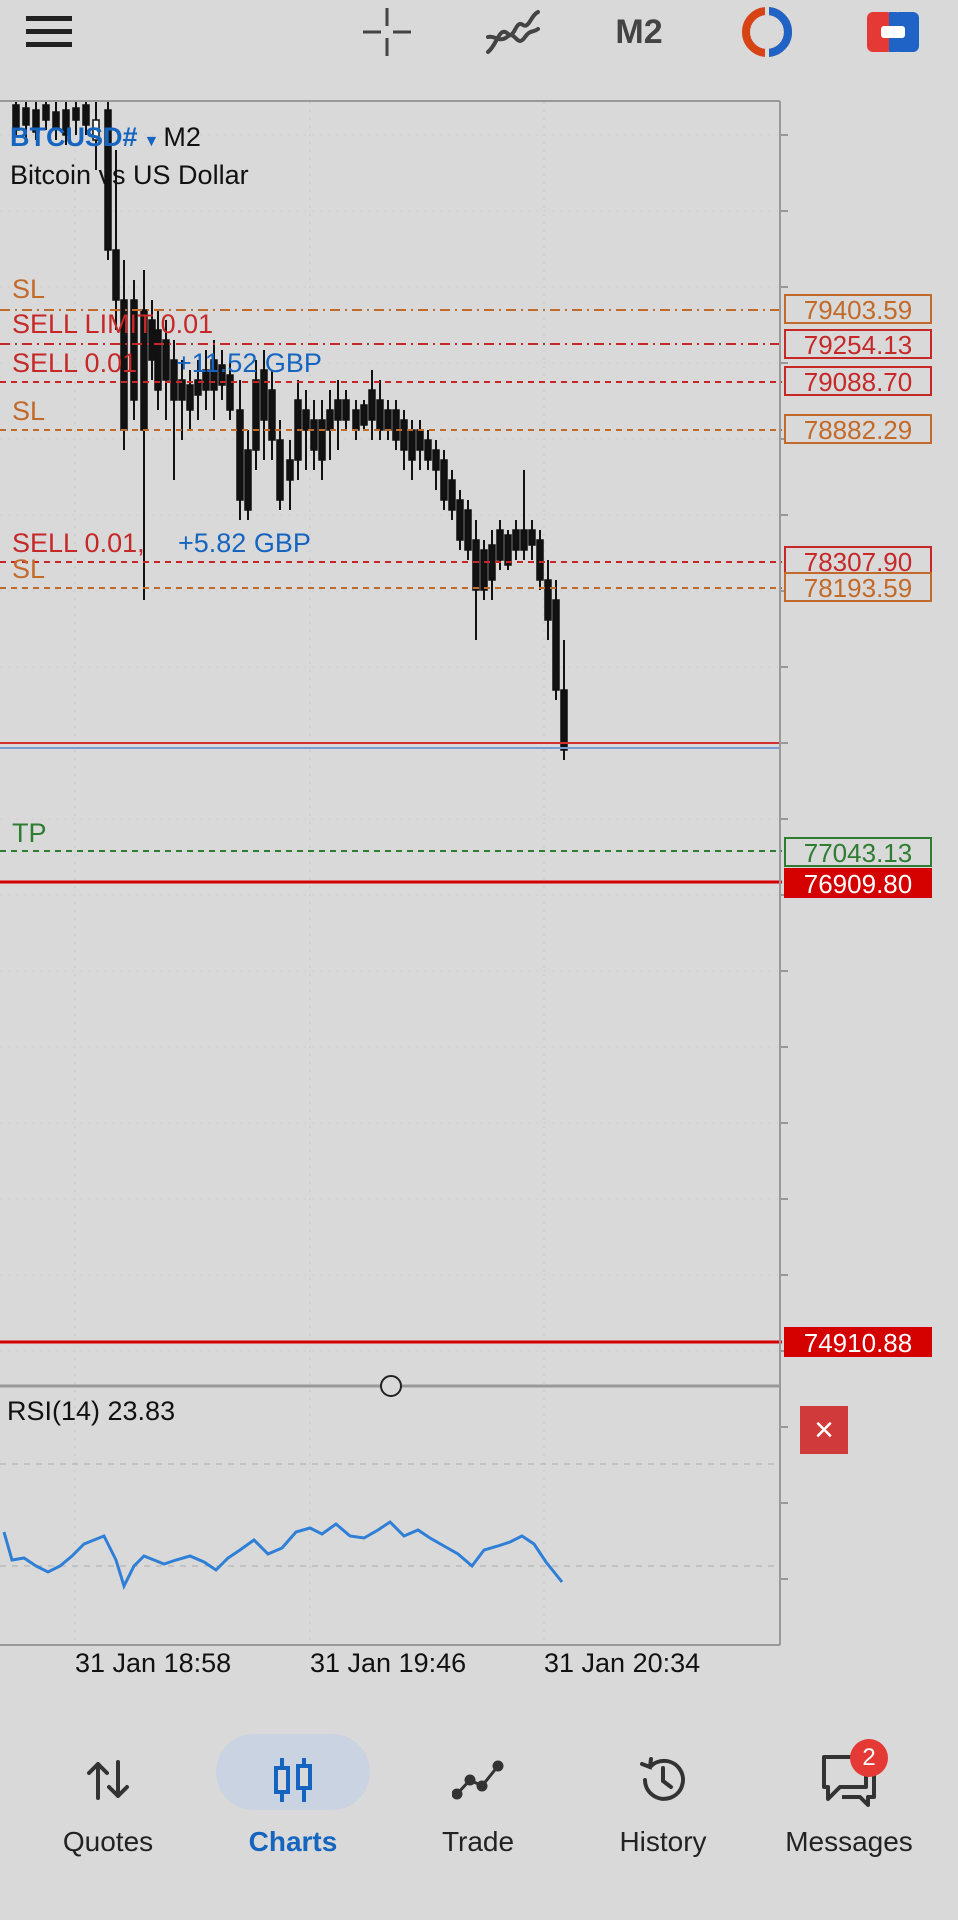 The width and height of the screenshot is (958, 1920). What do you see at coordinates (858, 852) in the screenshot?
I see `price-tag-tp: 77043.13` at bounding box center [858, 852].